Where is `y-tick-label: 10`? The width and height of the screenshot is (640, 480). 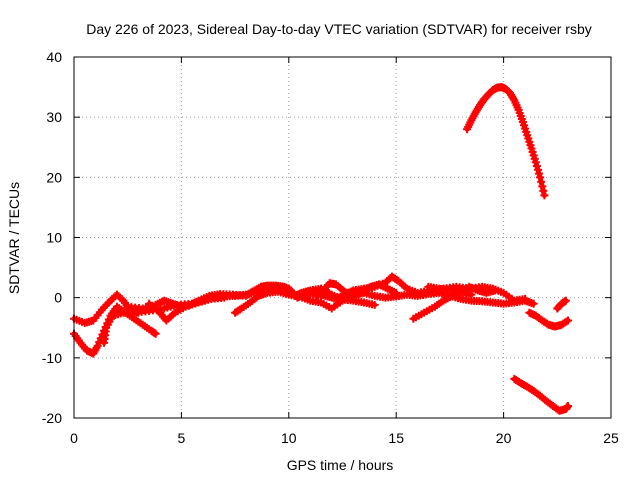
y-tick-label: 10 is located at coordinates (54, 238).